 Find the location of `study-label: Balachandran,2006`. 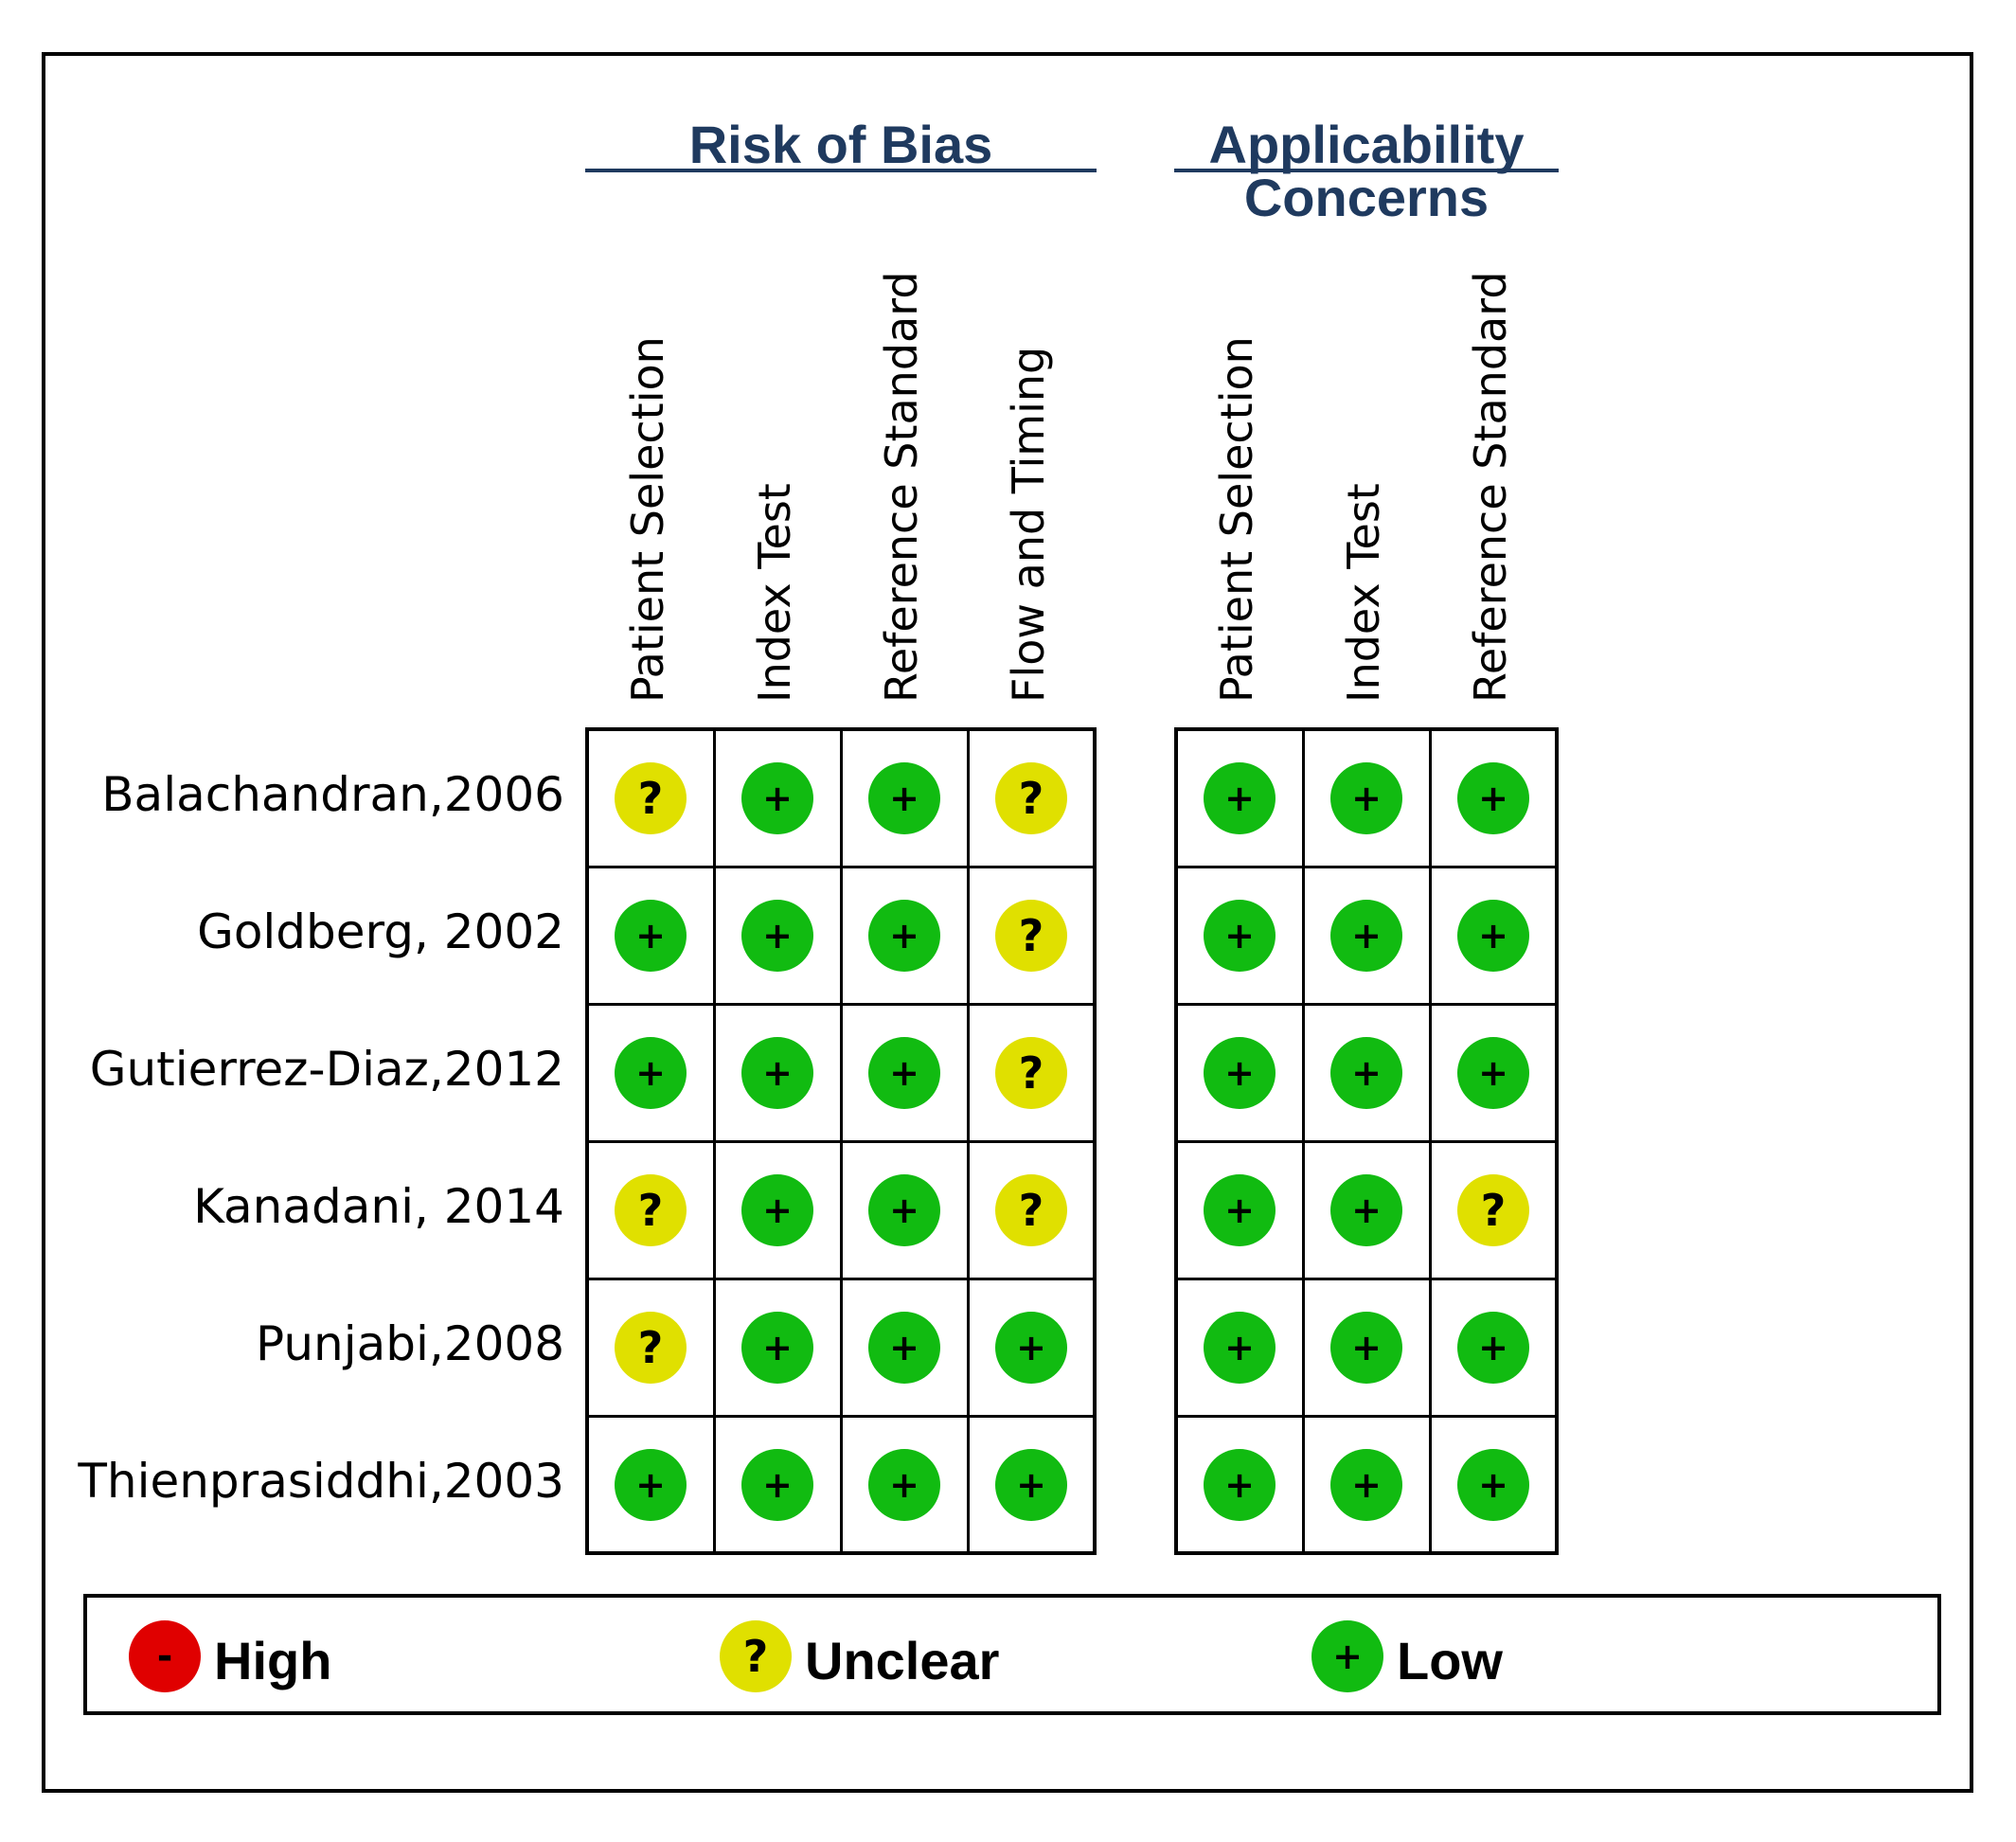

study-label: Balachandran,2006 is located at coordinates (332, 794).